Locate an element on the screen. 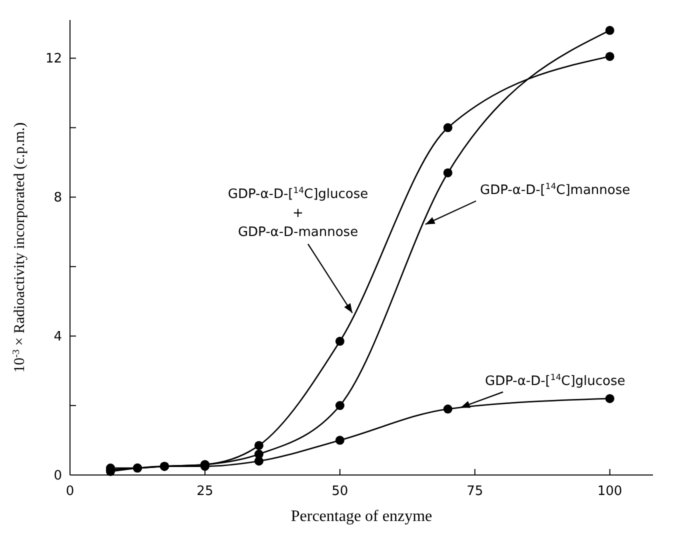  text: GDP-α-D-[$^{14}$C]mannose is located at coordinates (555, 189).